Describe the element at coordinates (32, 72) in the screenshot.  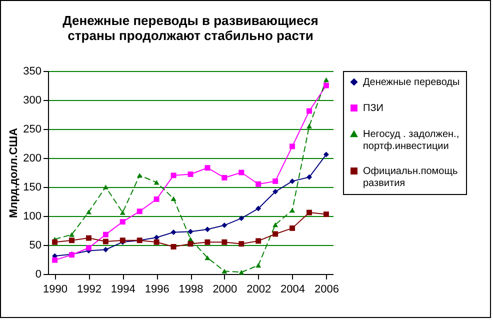
I see `y-tick-label: 350` at that location.